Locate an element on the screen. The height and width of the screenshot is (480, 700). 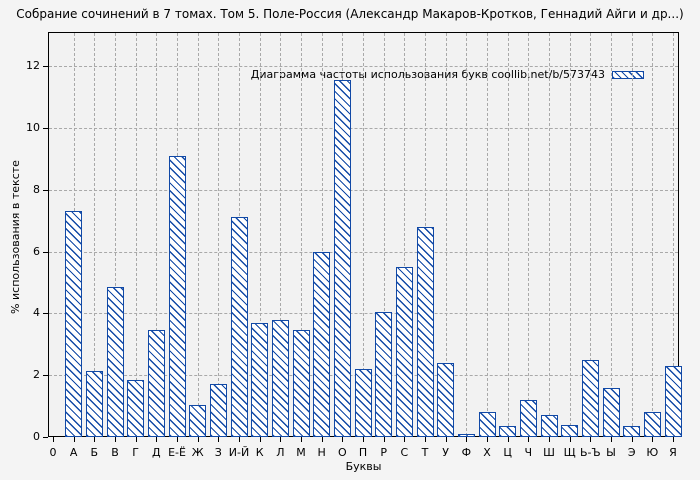
x-tick-label: З is located at coordinates (218, 452).